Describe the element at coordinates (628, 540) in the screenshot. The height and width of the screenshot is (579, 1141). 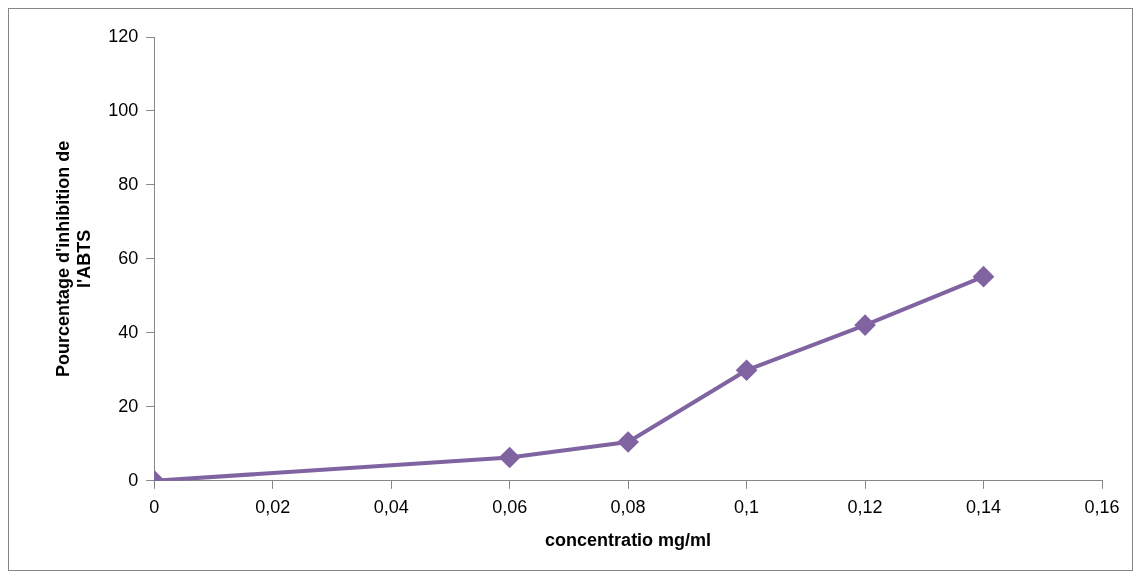
I see `x-axis-title: concentratio mg/ml` at that location.